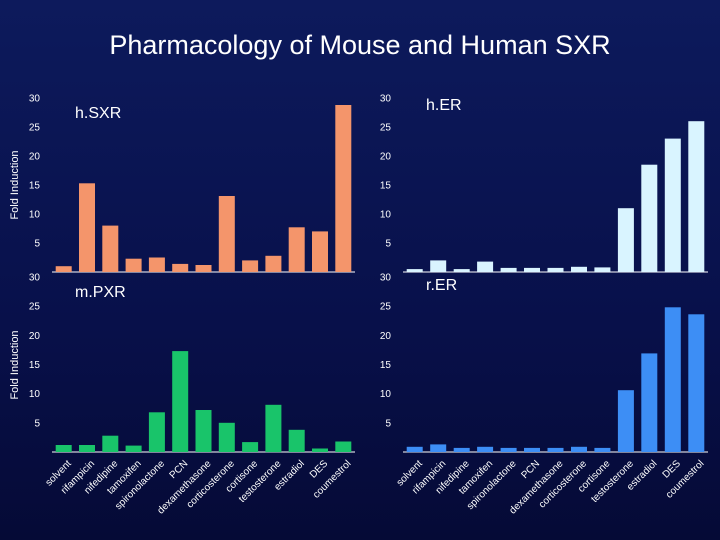 Image resolution: width=720 pixels, height=540 pixels. Describe the element at coordinates (35, 307) in the screenshot. I see `y-tick-m-pxr-25: 25` at that location.